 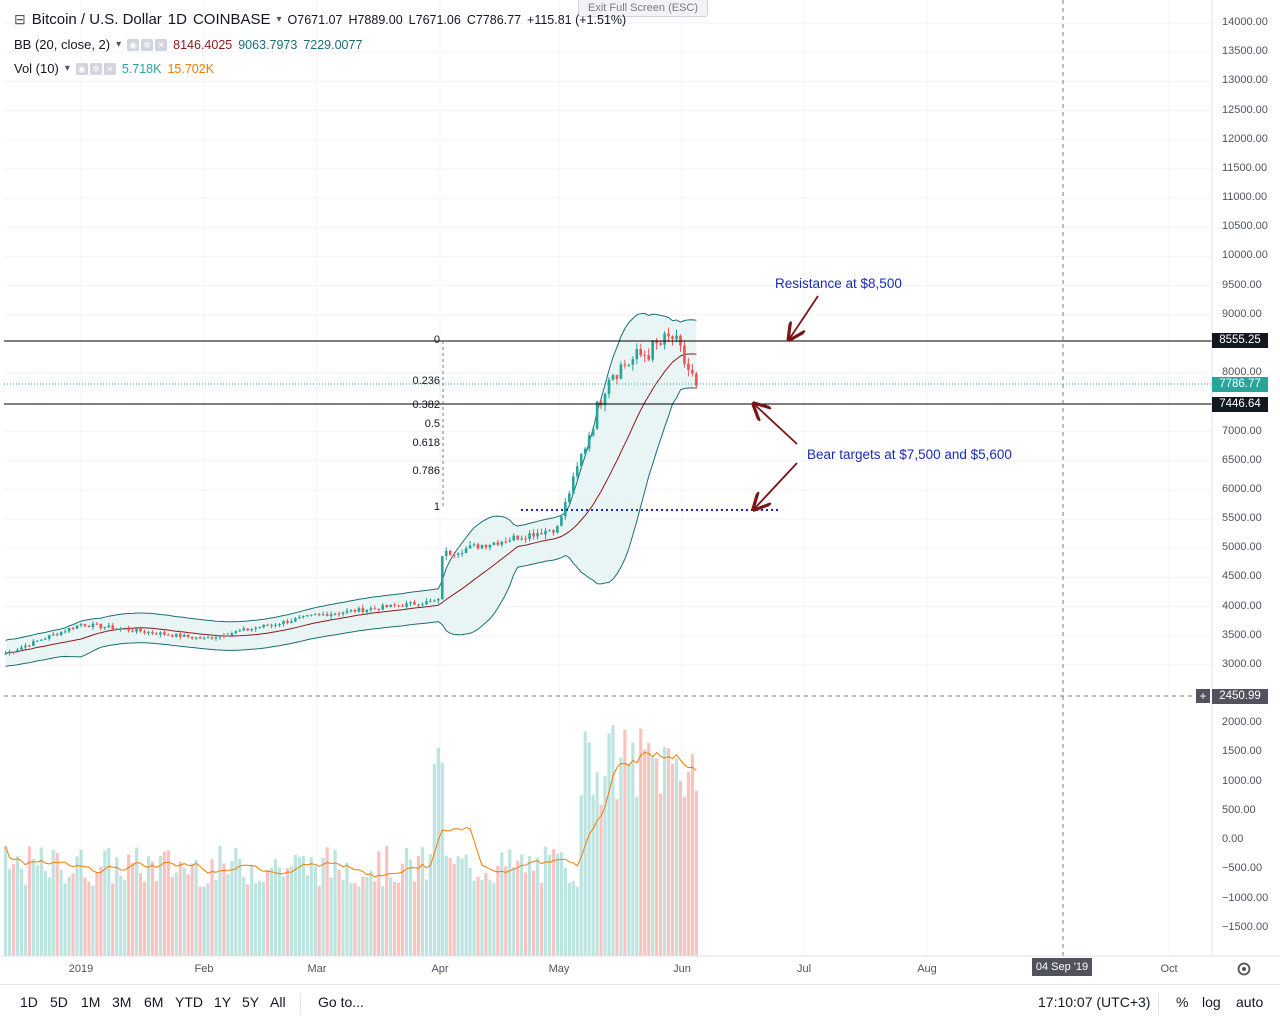 What do you see at coordinates (1211, 1002) in the screenshot?
I see `log-scale-button: log` at bounding box center [1211, 1002].